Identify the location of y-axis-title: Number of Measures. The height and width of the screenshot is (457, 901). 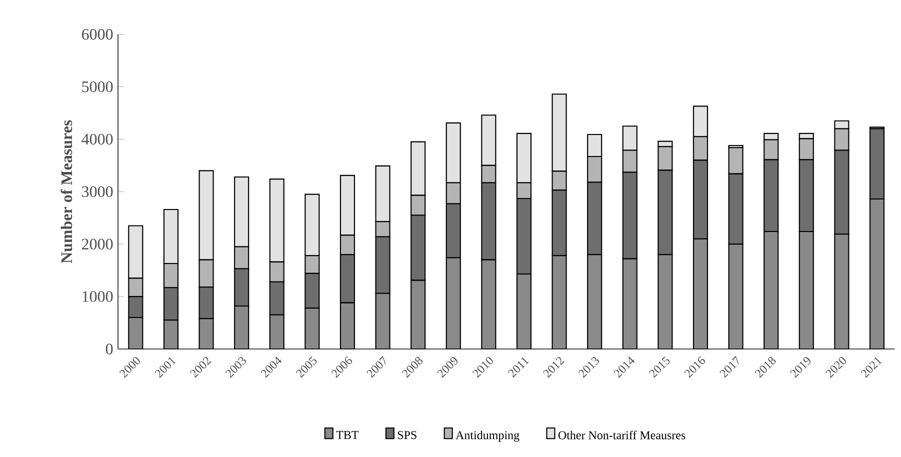
(66, 192).